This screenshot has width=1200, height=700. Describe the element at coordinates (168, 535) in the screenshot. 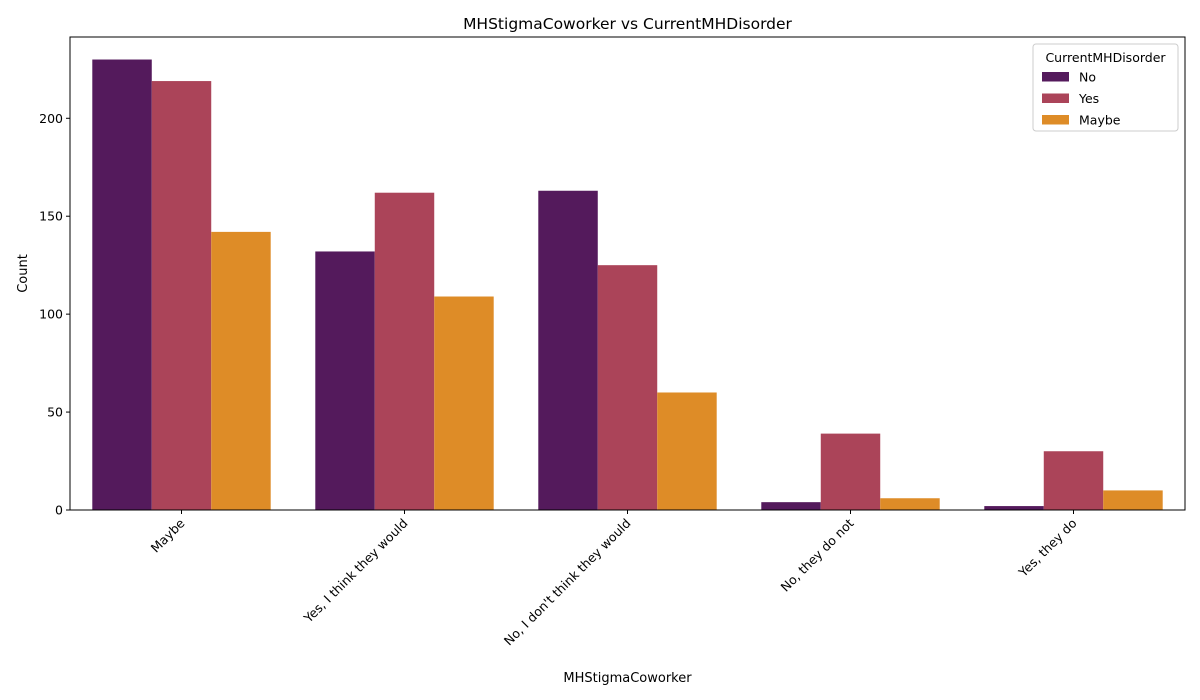

I see `x-tick-label: Maybe` at that location.